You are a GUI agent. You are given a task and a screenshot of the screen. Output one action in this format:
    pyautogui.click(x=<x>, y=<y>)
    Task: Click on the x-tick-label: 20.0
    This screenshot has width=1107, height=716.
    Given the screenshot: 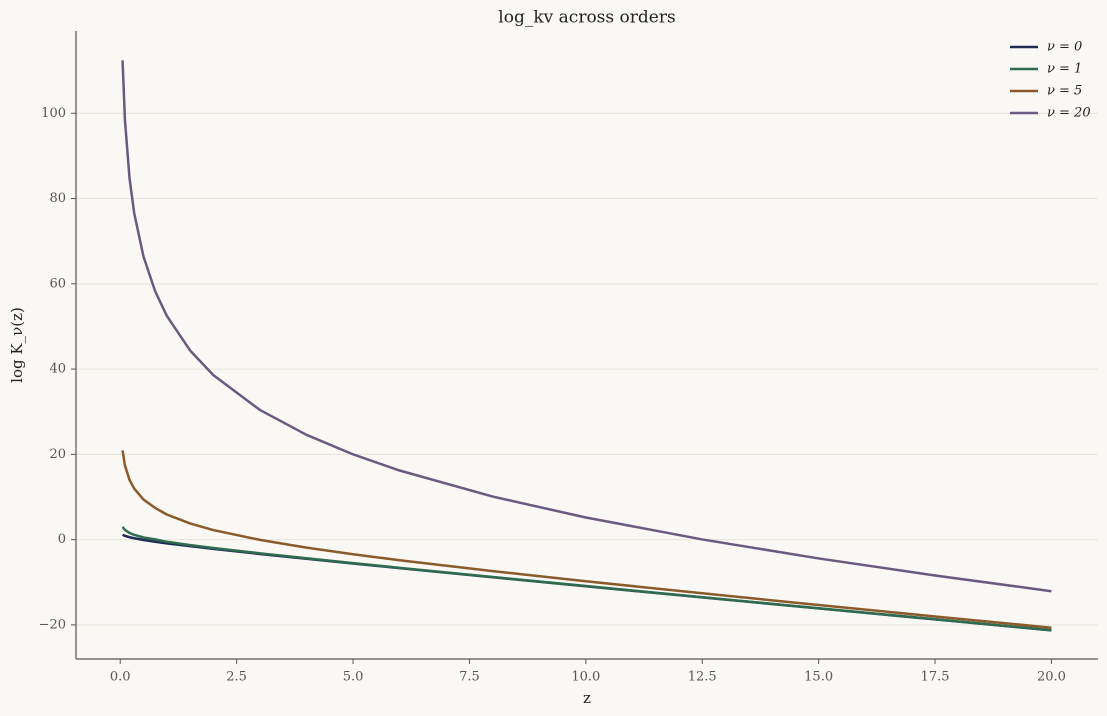 What is the action you would take?
    pyautogui.click(x=1051, y=677)
    